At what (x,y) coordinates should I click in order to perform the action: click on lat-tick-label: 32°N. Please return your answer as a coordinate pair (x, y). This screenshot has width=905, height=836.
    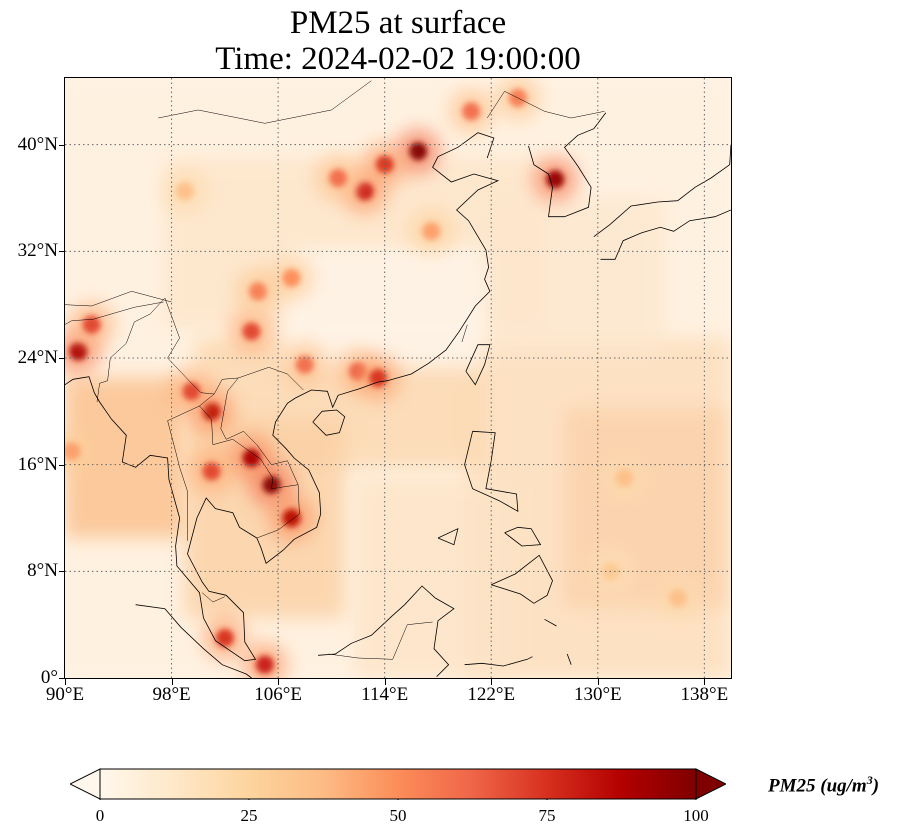
    Looking at the image, I should click on (37, 251).